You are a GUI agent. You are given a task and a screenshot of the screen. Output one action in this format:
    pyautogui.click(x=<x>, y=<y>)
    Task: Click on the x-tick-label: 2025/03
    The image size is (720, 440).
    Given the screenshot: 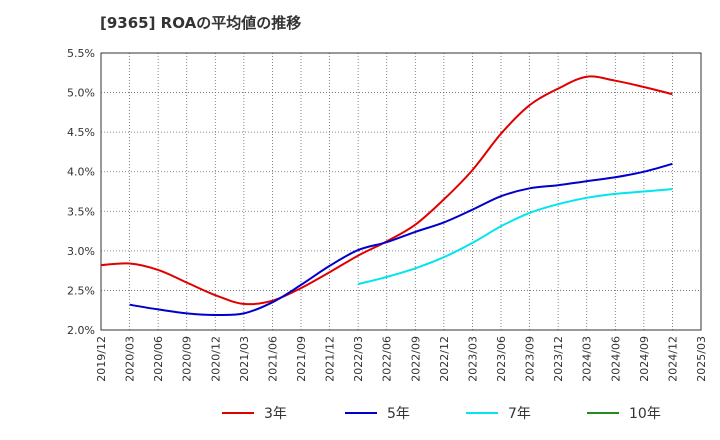 What is the action you would take?
    pyautogui.click(x=701, y=359)
    